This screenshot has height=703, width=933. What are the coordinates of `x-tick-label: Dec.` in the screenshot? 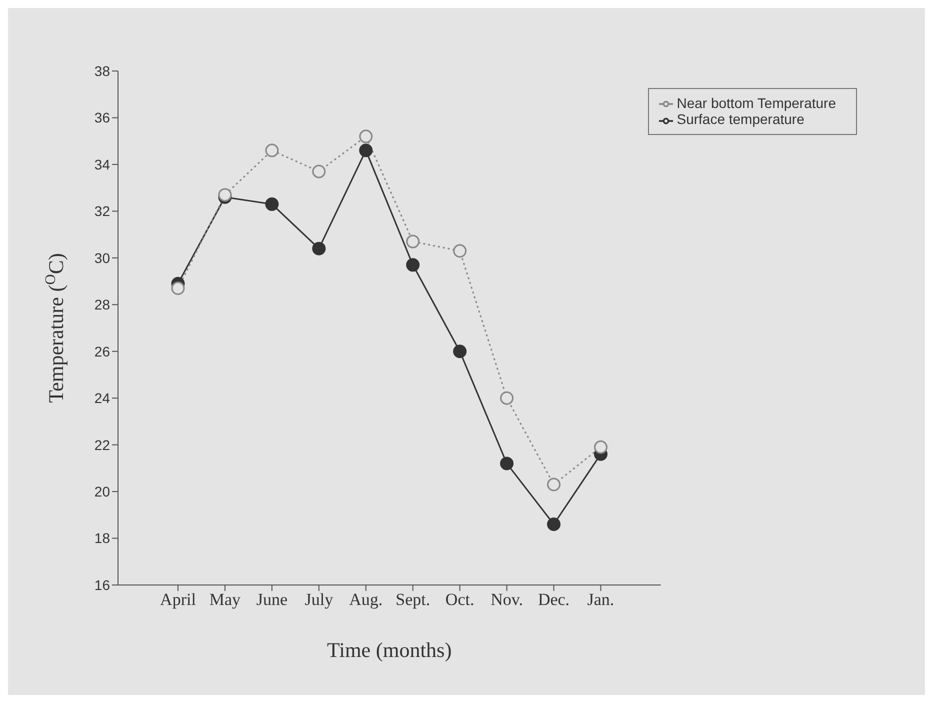 It's located at (554, 600).